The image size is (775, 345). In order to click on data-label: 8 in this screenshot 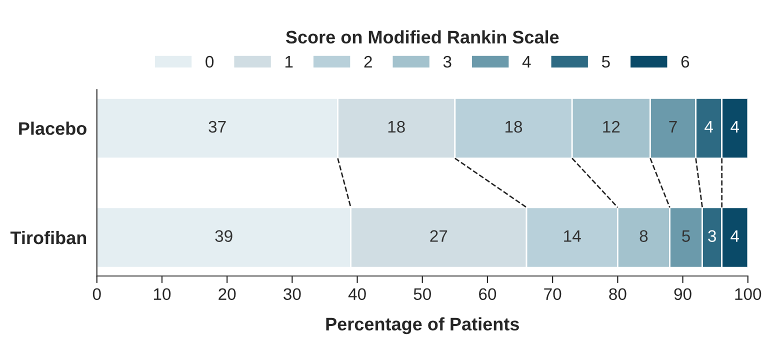, I will do `click(644, 236)`.